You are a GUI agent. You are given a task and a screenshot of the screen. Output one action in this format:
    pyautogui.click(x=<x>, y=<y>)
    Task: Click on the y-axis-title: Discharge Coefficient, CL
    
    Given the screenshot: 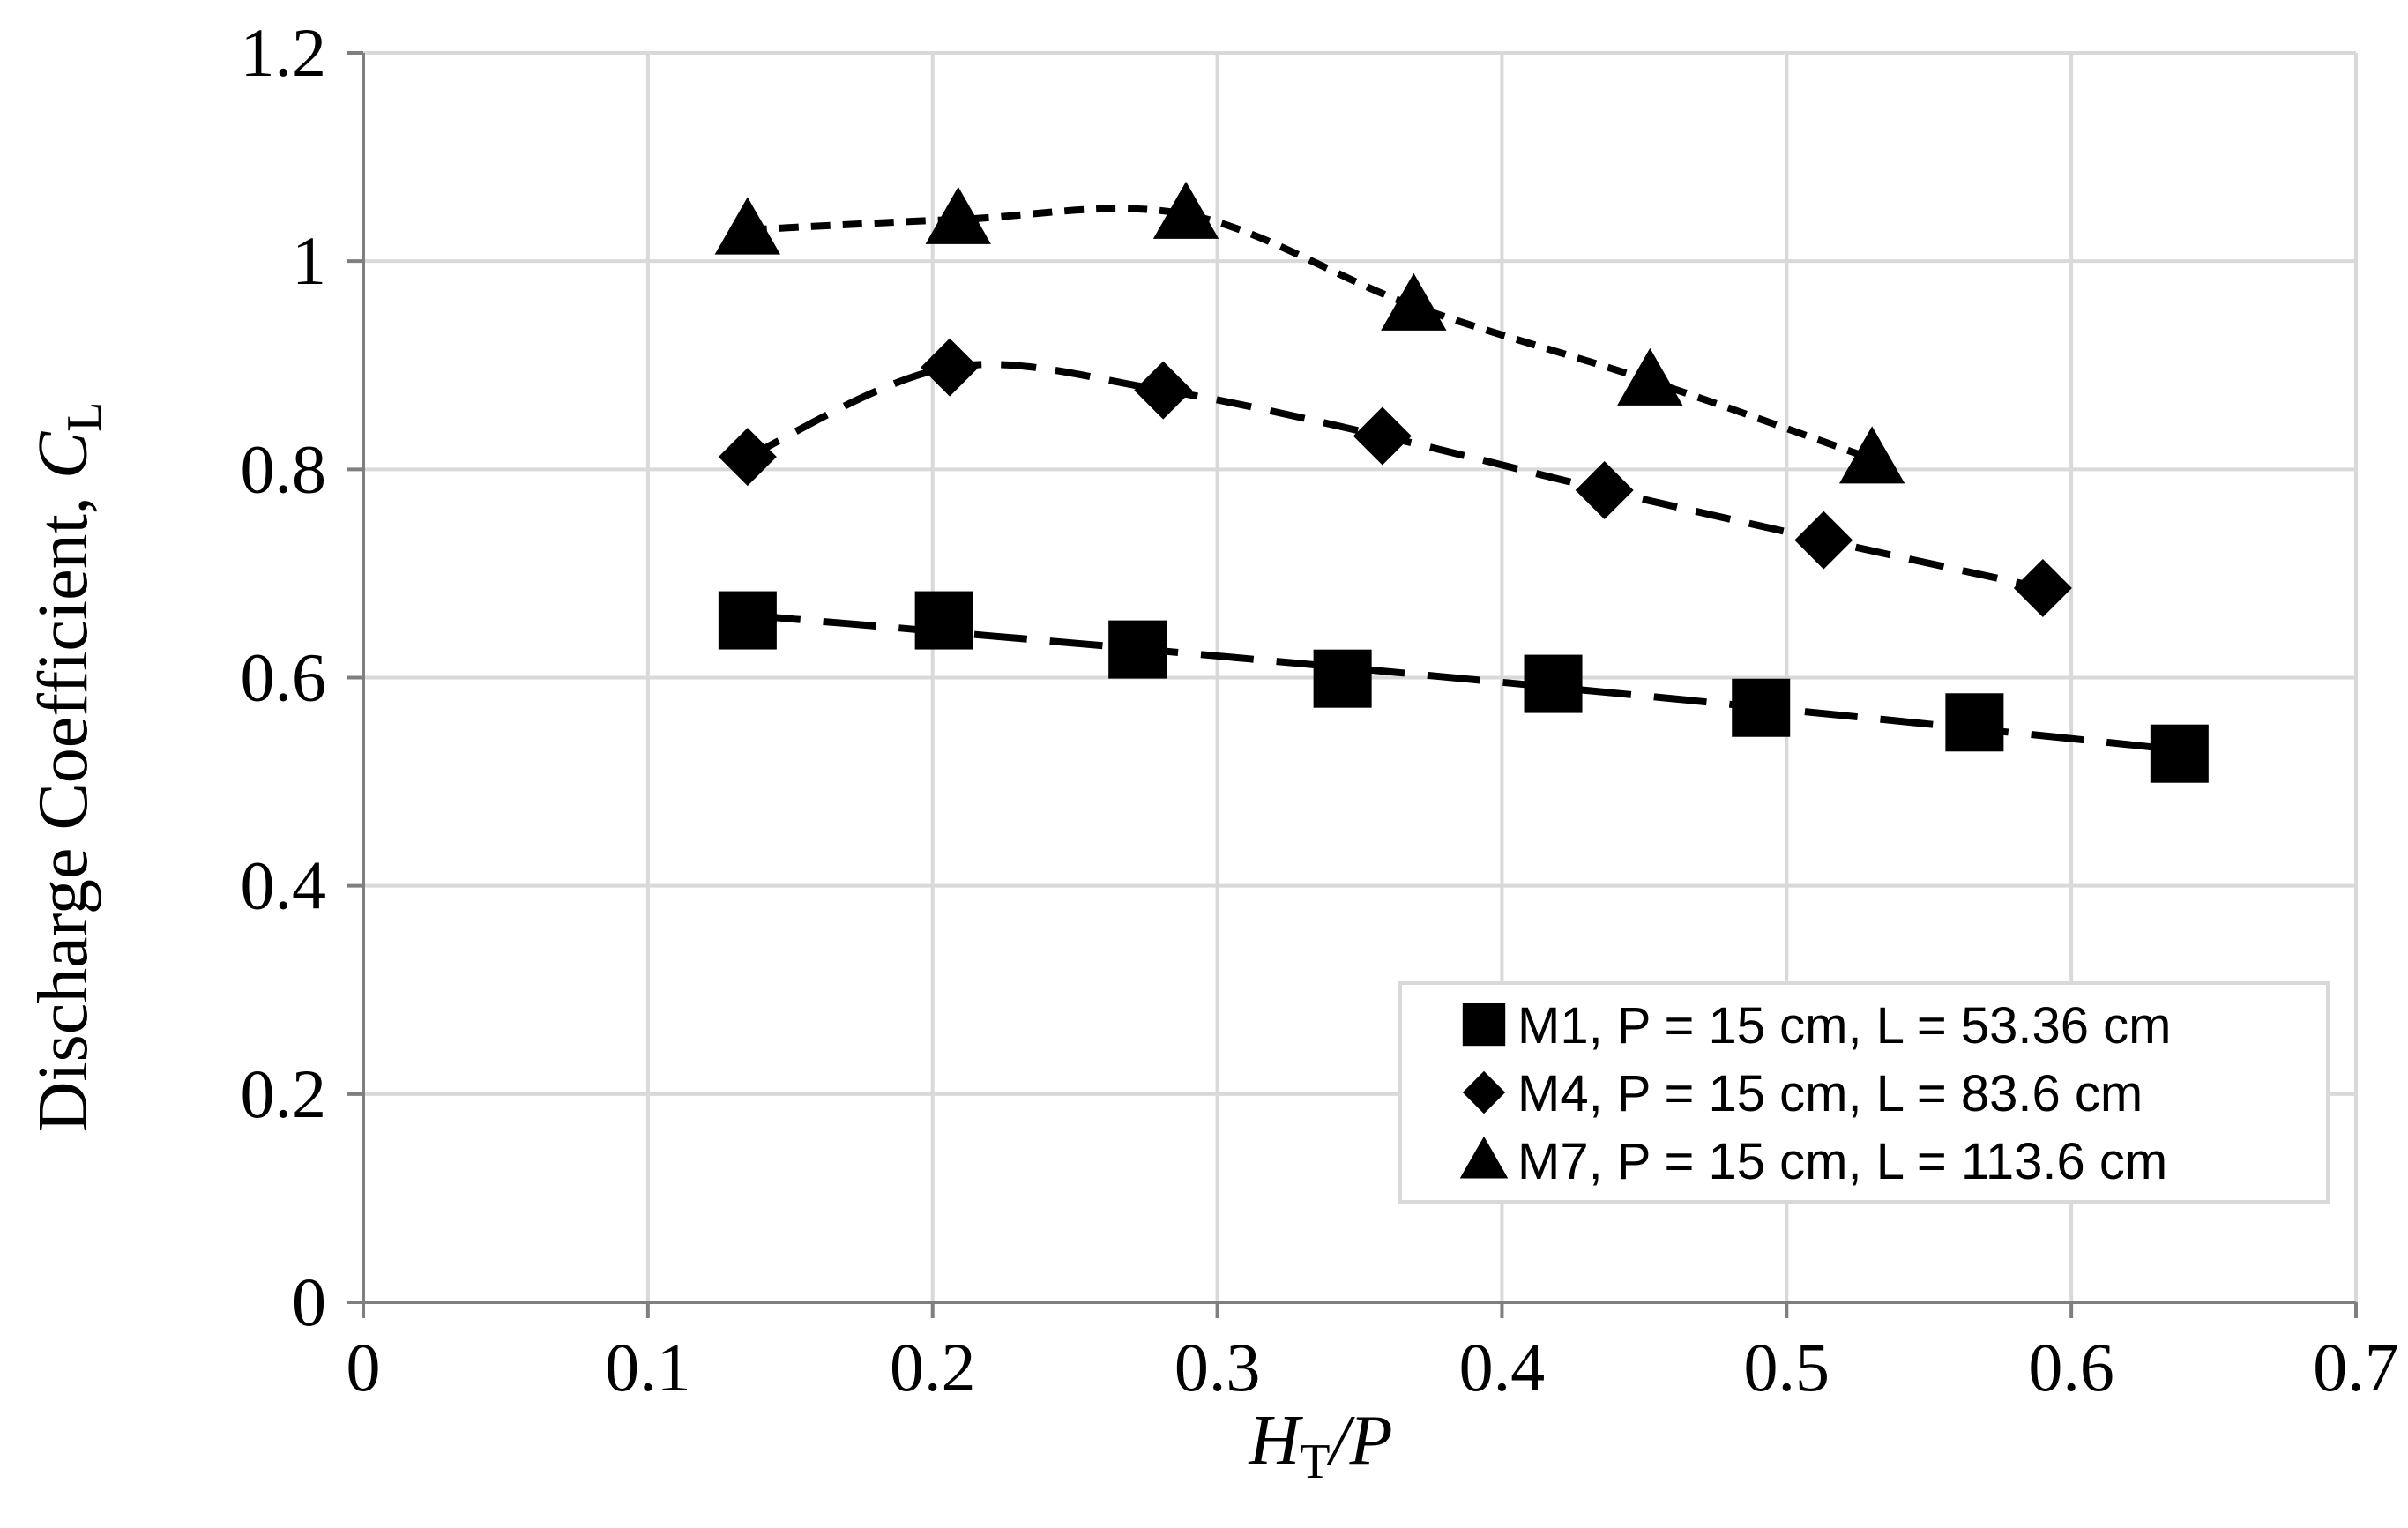 What is the action you would take?
    pyautogui.click(x=68, y=768)
    